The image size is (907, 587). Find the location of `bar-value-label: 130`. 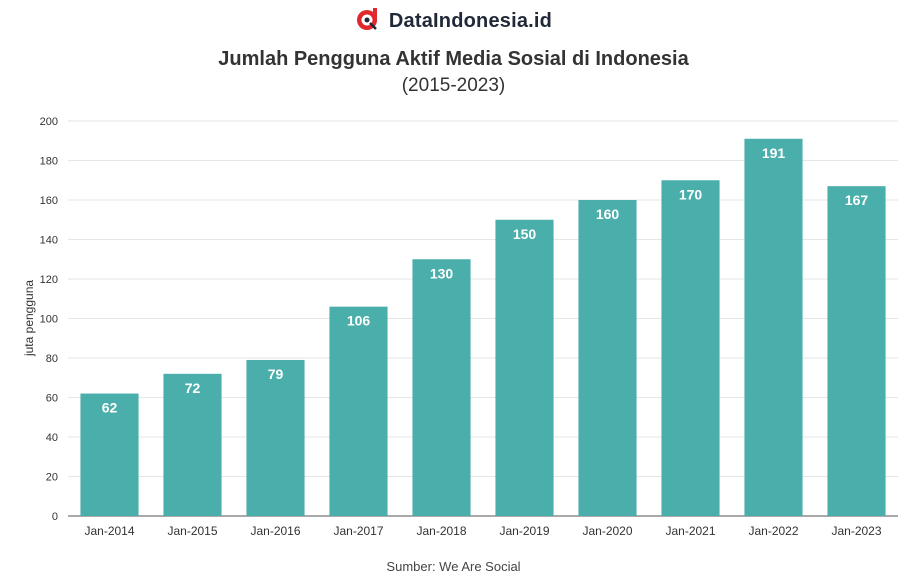

bar-value-label: 130 is located at coordinates (442, 273).